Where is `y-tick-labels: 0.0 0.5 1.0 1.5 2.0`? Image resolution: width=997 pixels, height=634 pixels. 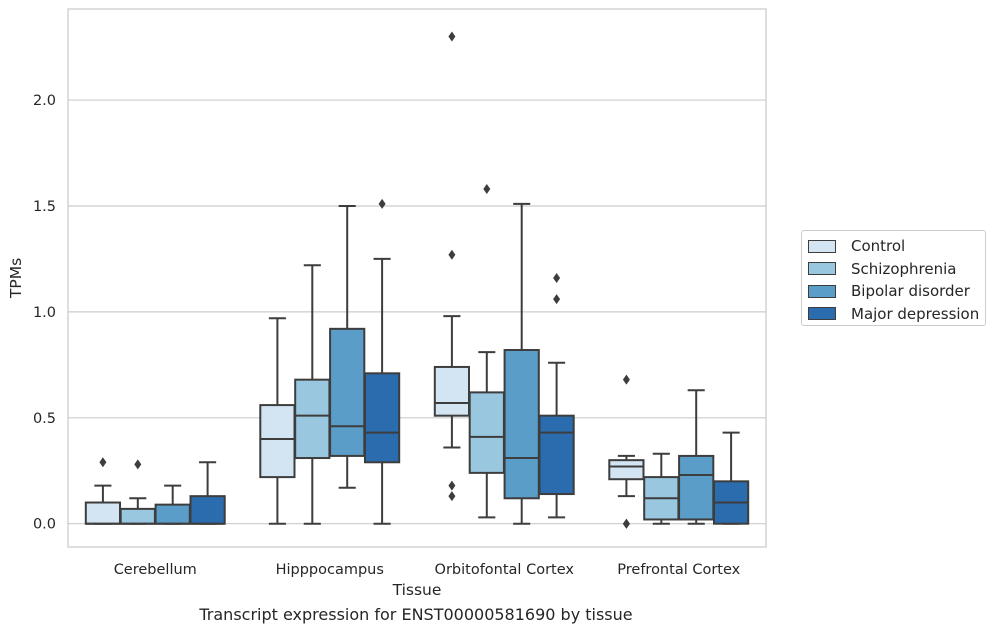
y-tick-labels: 0.0 0.5 1.0 1.5 2.0 is located at coordinates (44, 313).